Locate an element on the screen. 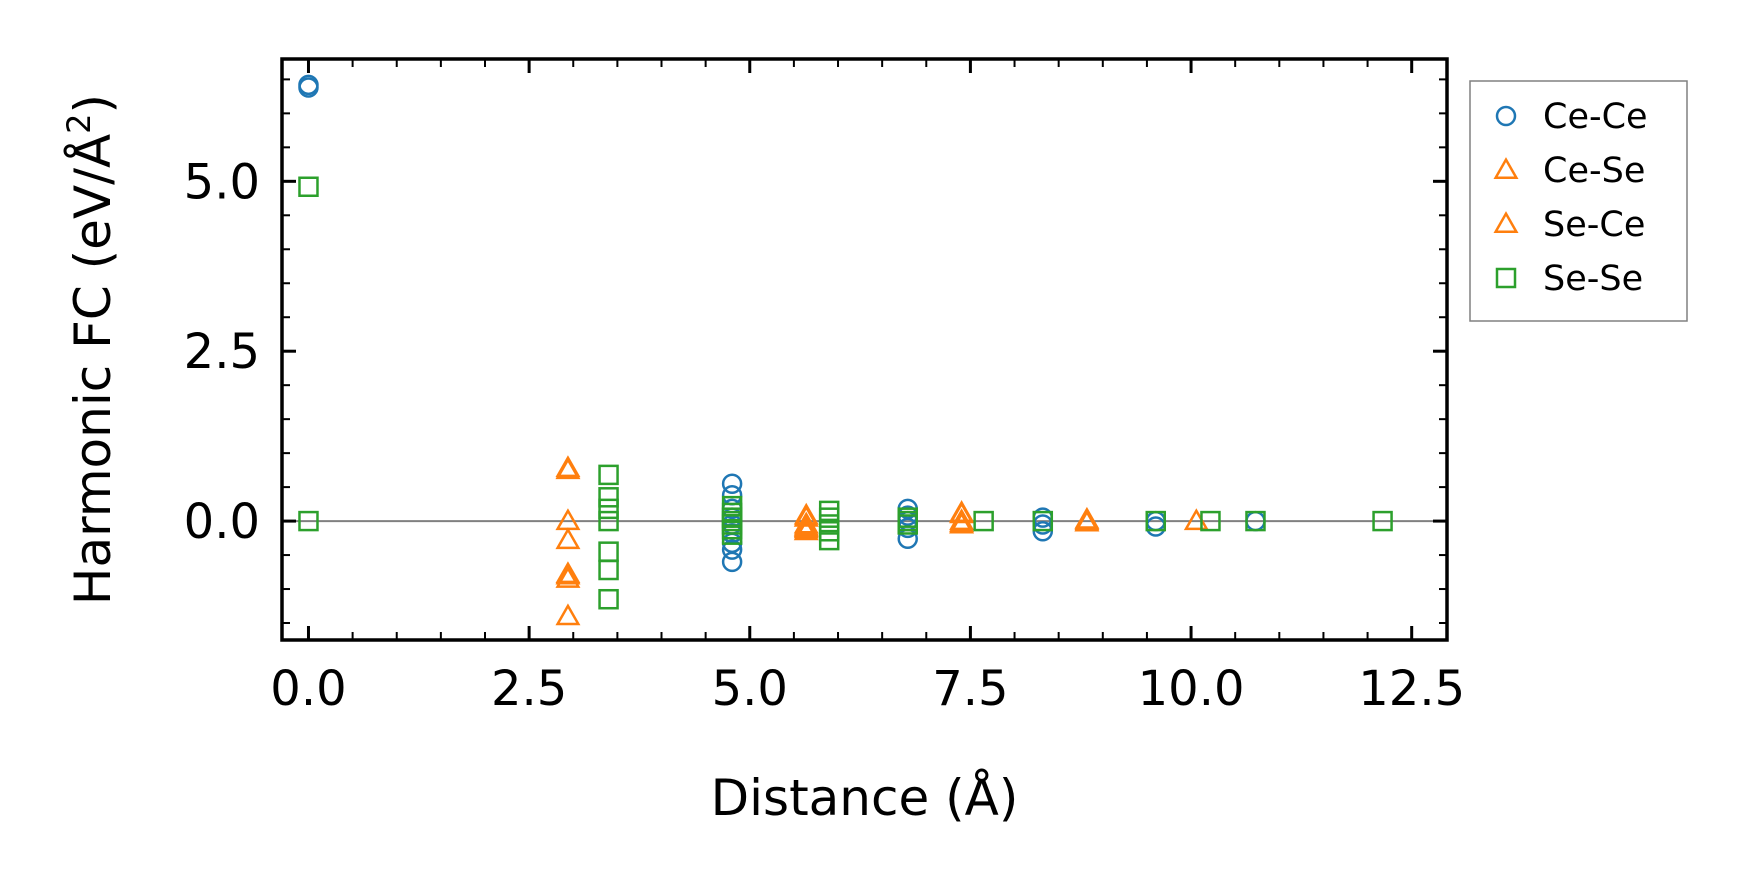  x-tick-label: 2.5 is located at coordinates (529, 689).